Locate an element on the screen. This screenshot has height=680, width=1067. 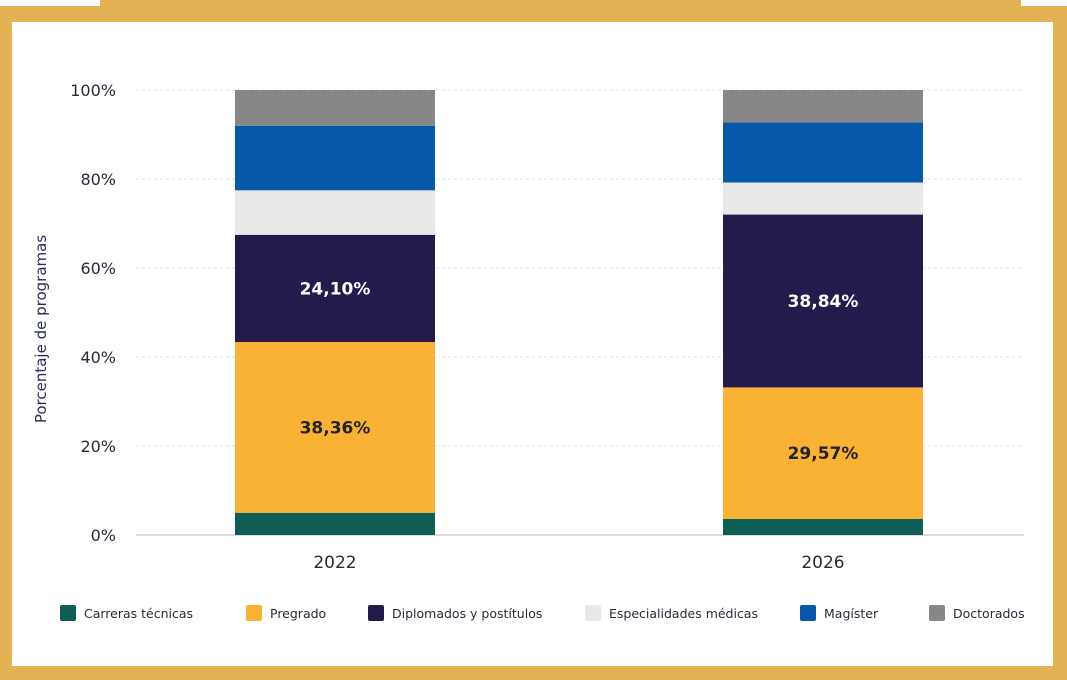
legend-label: Carreras técnicas is located at coordinates (138, 613).